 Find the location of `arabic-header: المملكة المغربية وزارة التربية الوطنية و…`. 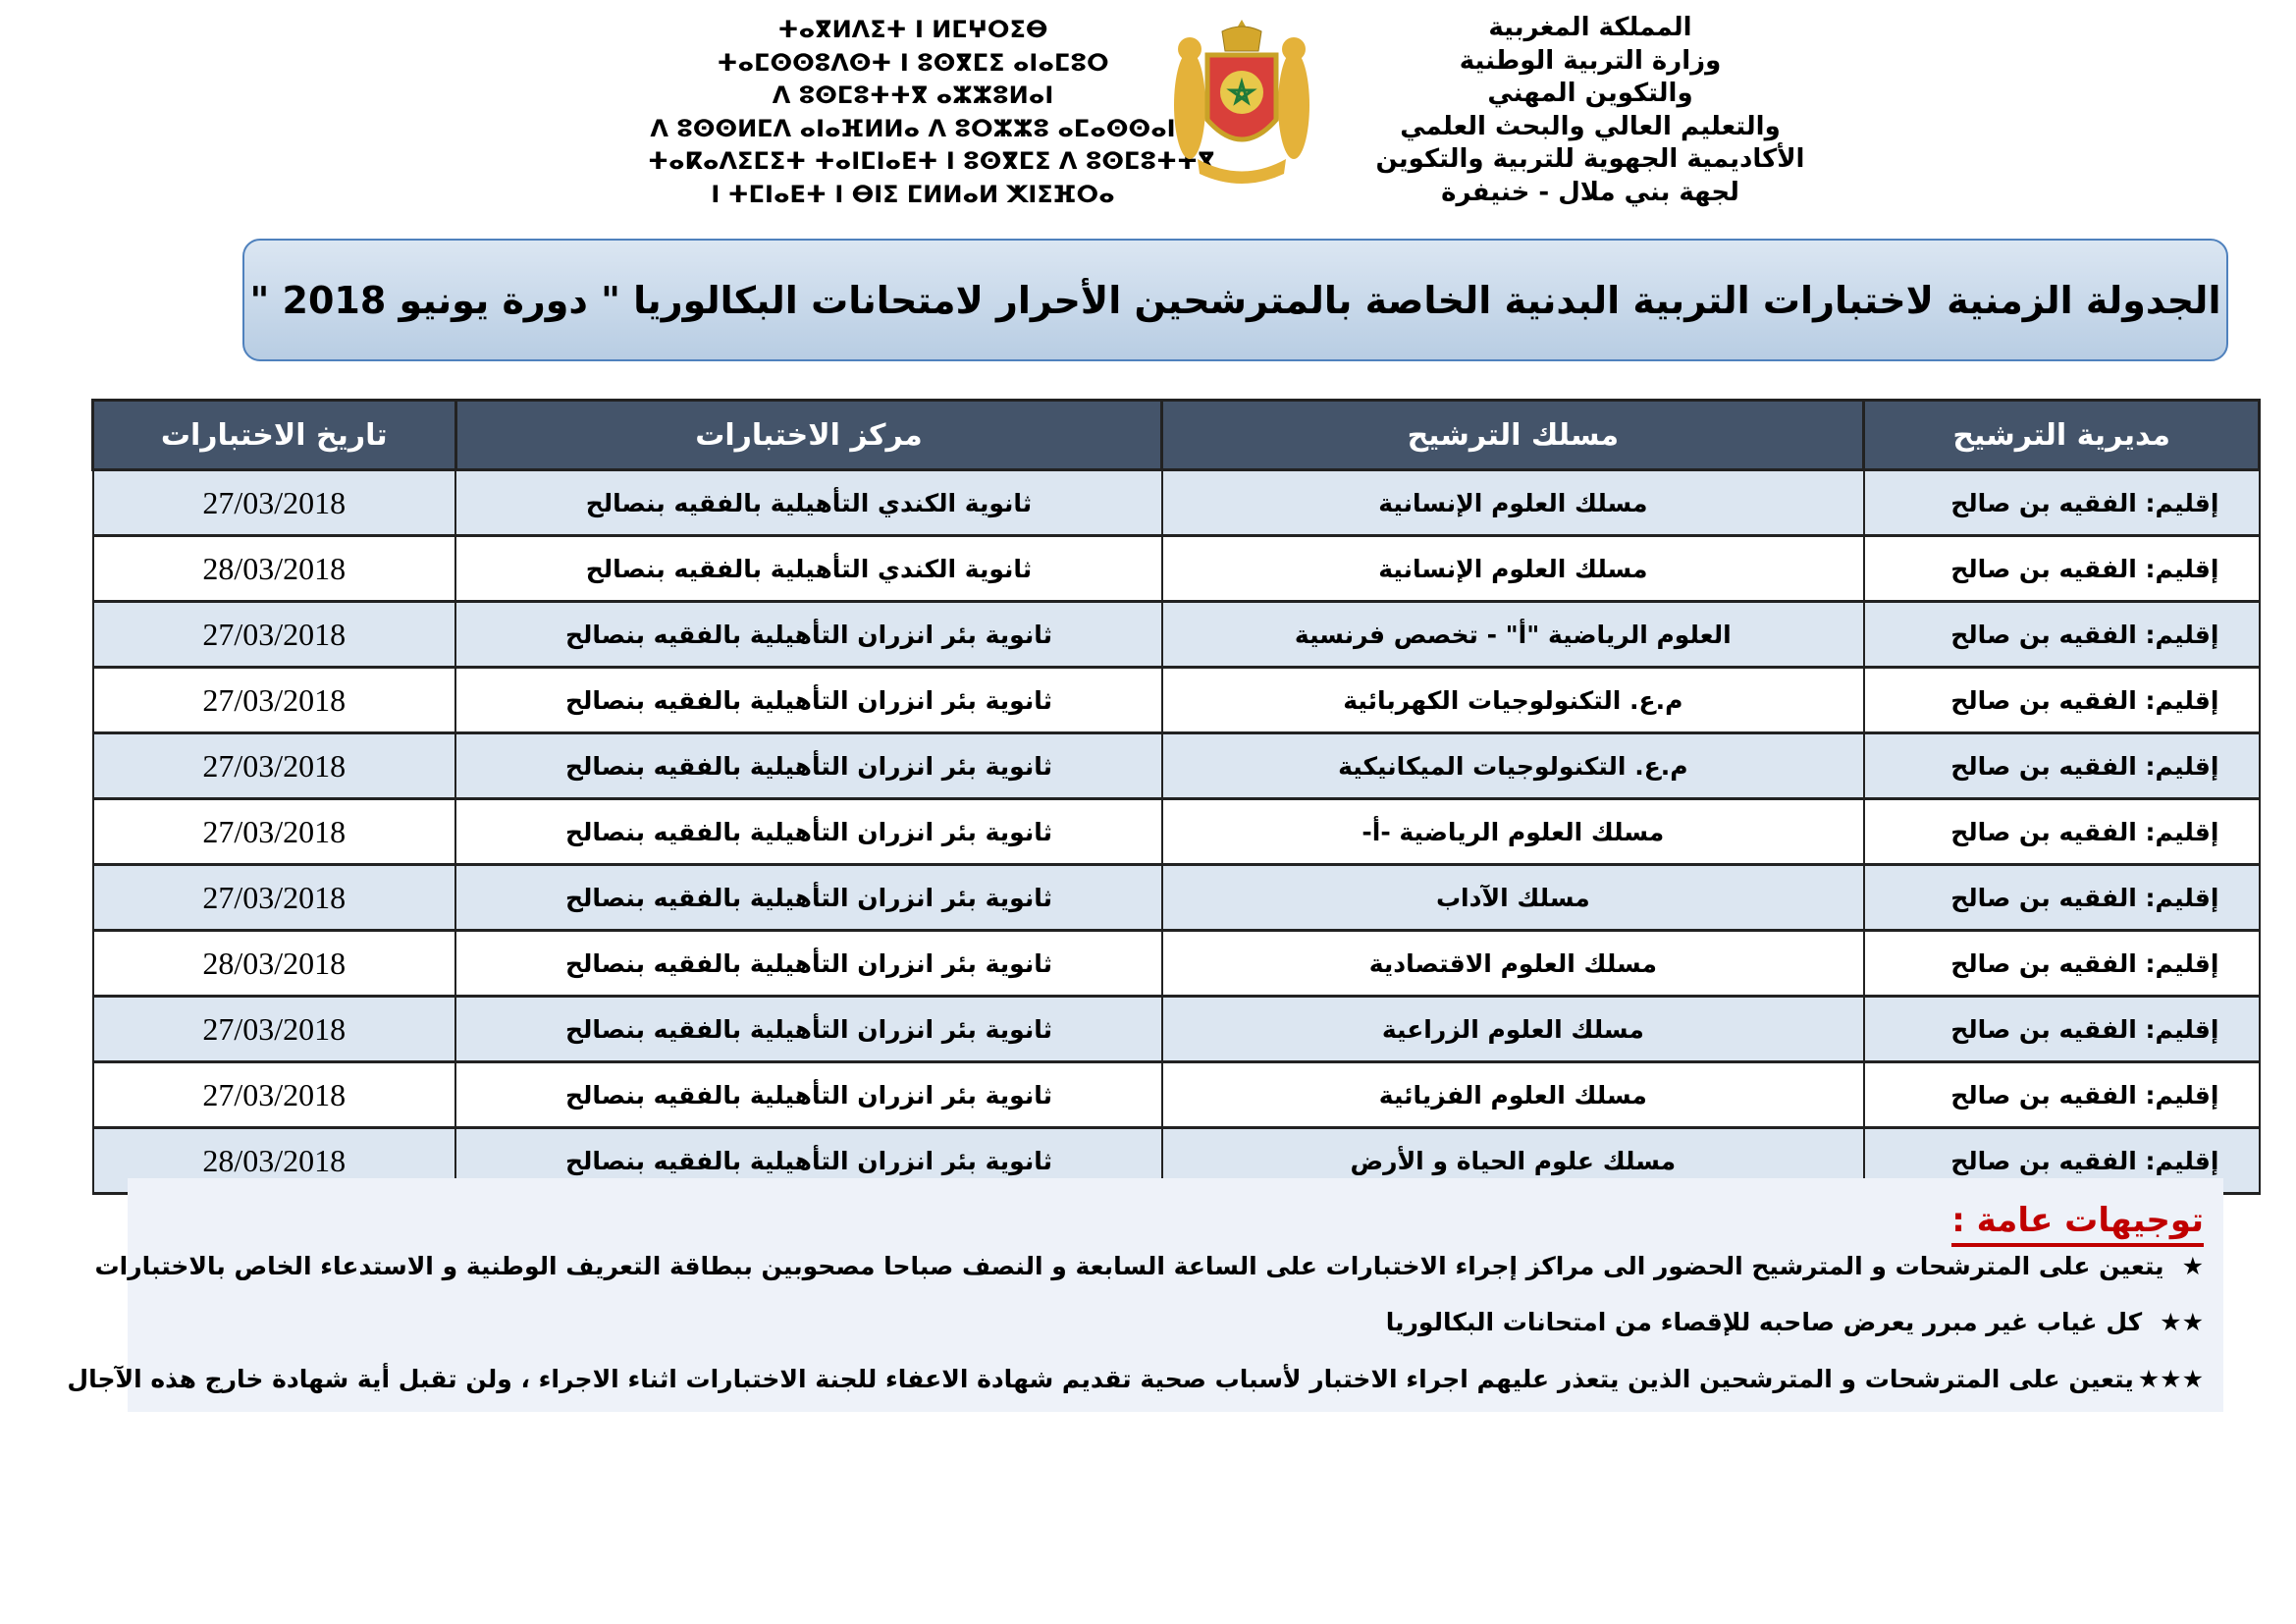

arabic-header: المملكة المغربية وزارة التربية الوطنية و… is located at coordinates (1590, 110).